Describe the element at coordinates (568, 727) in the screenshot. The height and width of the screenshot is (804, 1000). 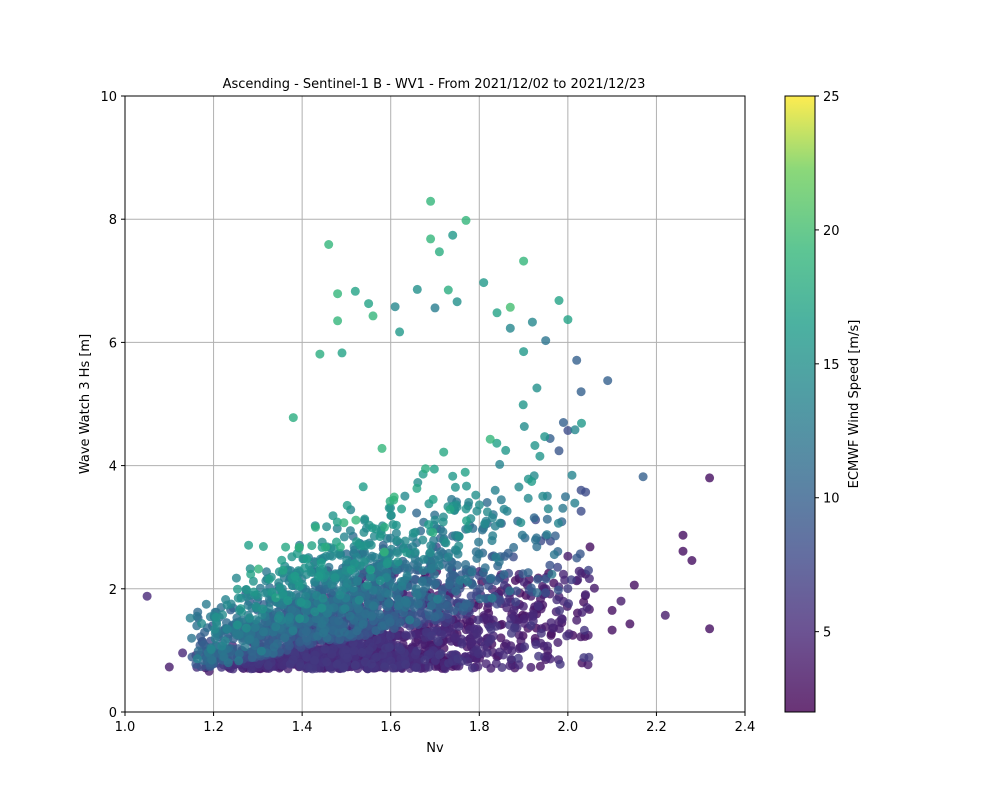
I see `x-tick-label: 2.0` at that location.